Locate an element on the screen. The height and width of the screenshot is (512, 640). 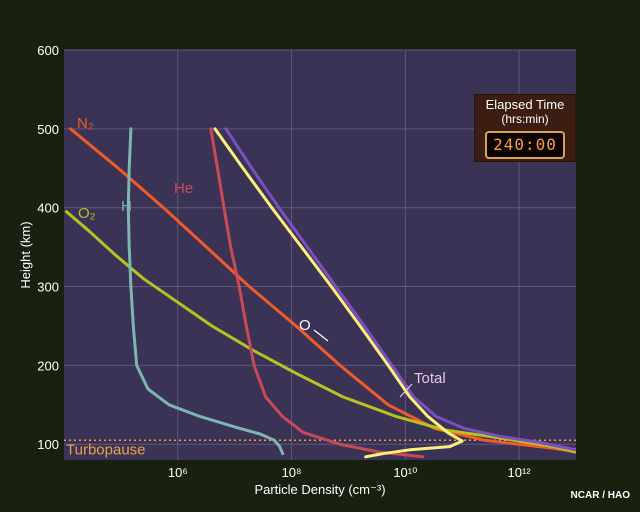
y-axis-label: Height (km) is located at coordinates (25, 254).